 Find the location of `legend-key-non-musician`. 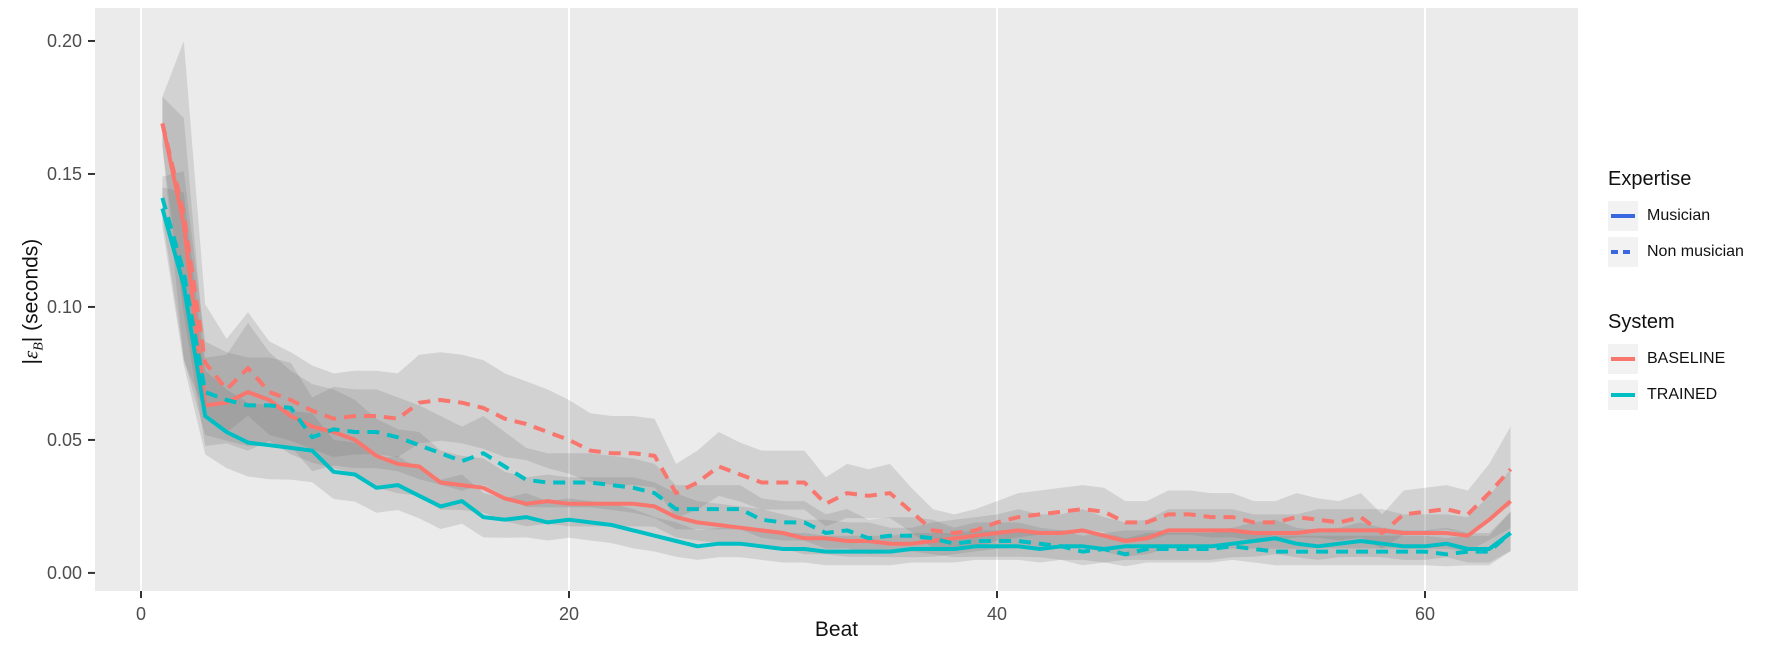

legend-key-non-musician is located at coordinates (1623, 252).